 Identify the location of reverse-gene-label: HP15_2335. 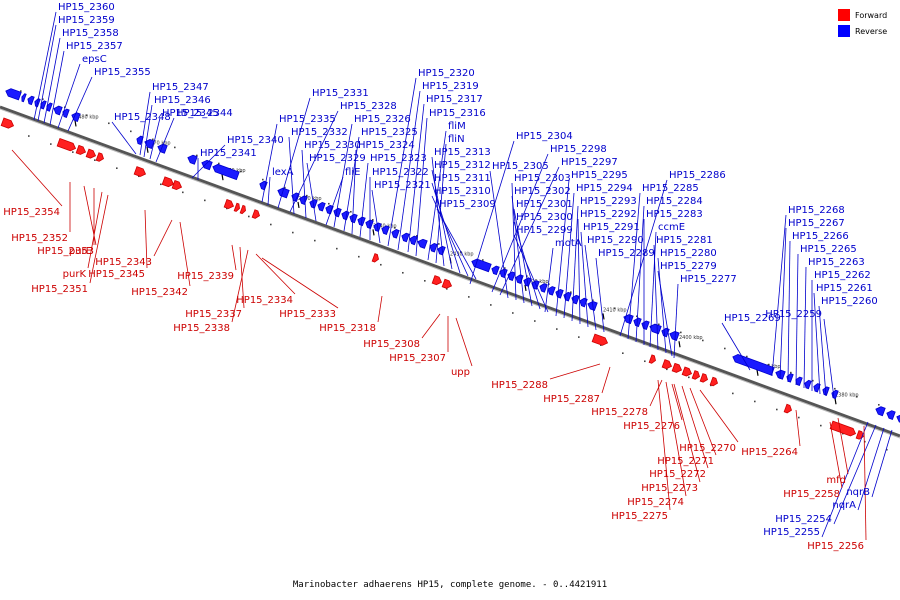
(307, 119).